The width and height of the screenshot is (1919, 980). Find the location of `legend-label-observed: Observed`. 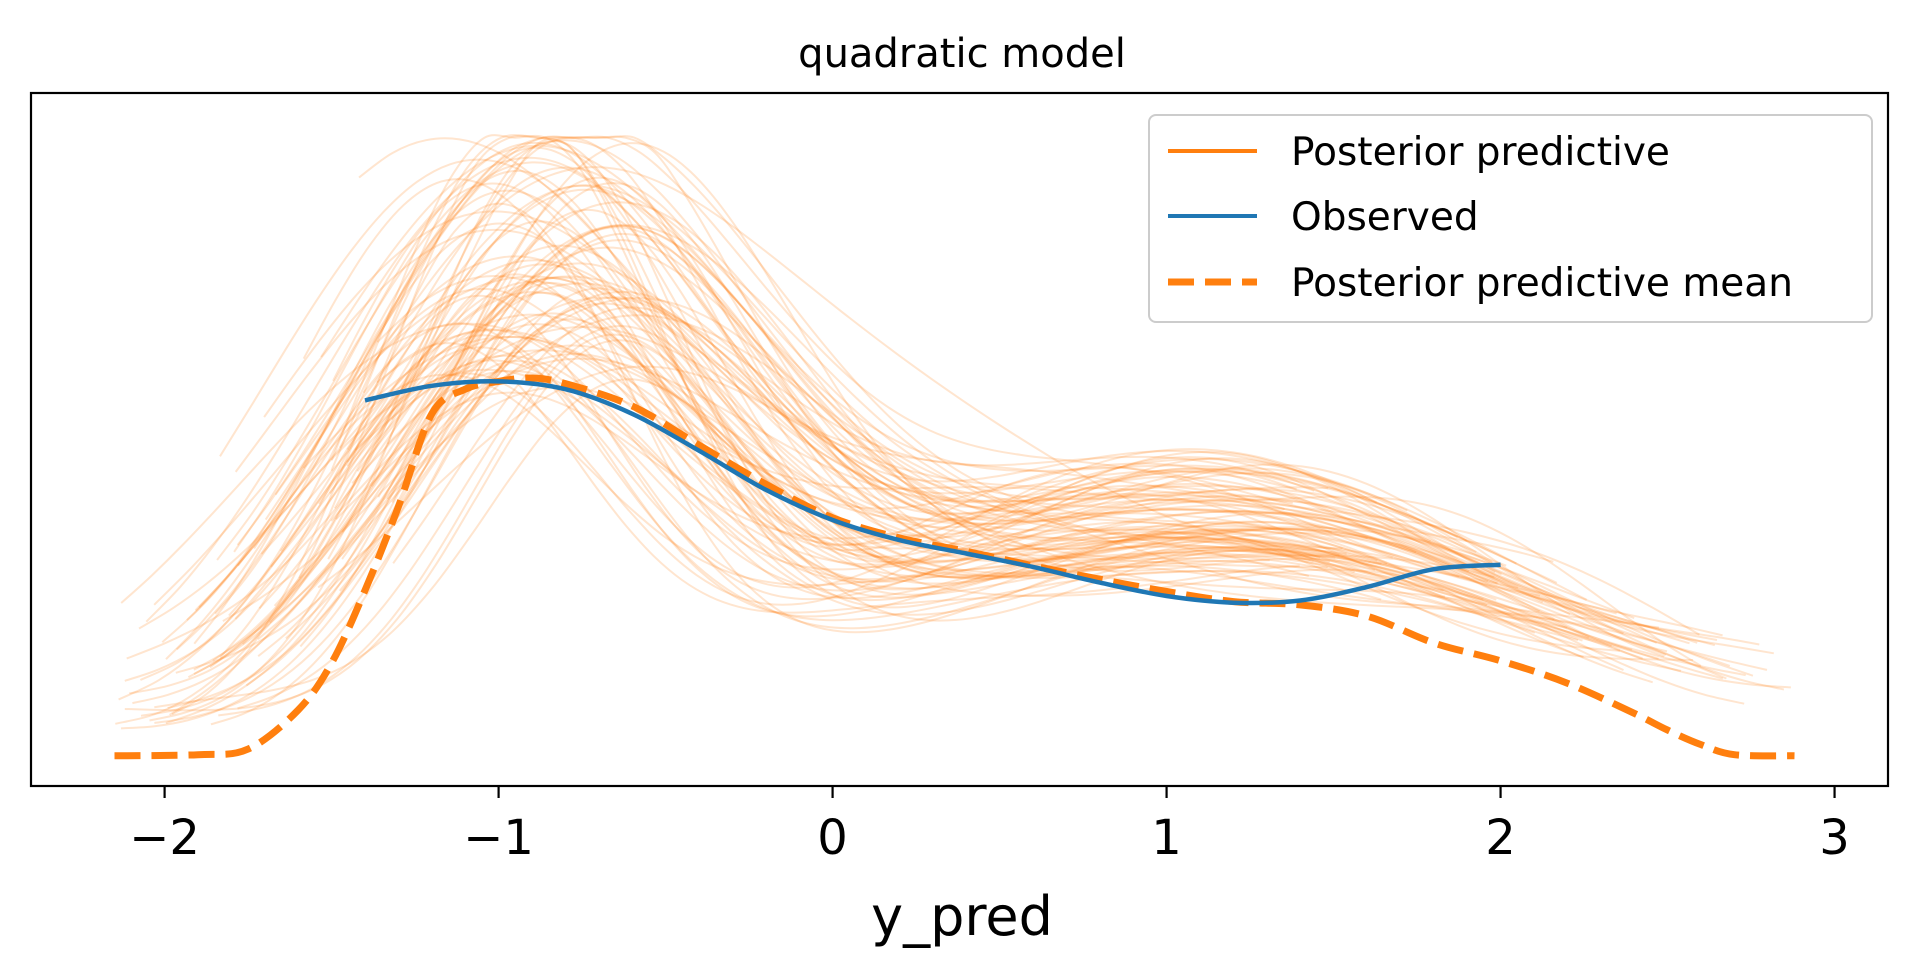

legend-label-observed: Observed is located at coordinates (1385, 217).